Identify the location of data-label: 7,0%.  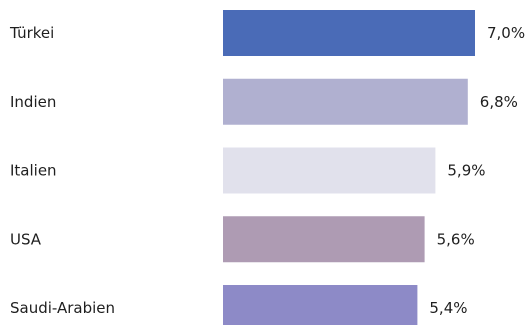
(506, 33).